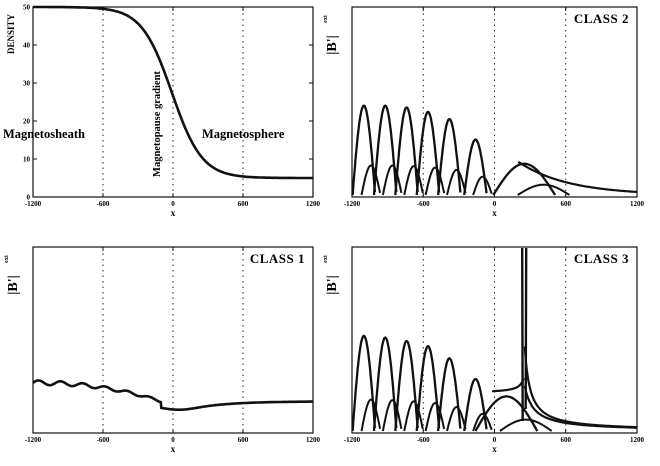  Describe the element at coordinates (577, 176) in the screenshot. I see `decay-tail` at that location.